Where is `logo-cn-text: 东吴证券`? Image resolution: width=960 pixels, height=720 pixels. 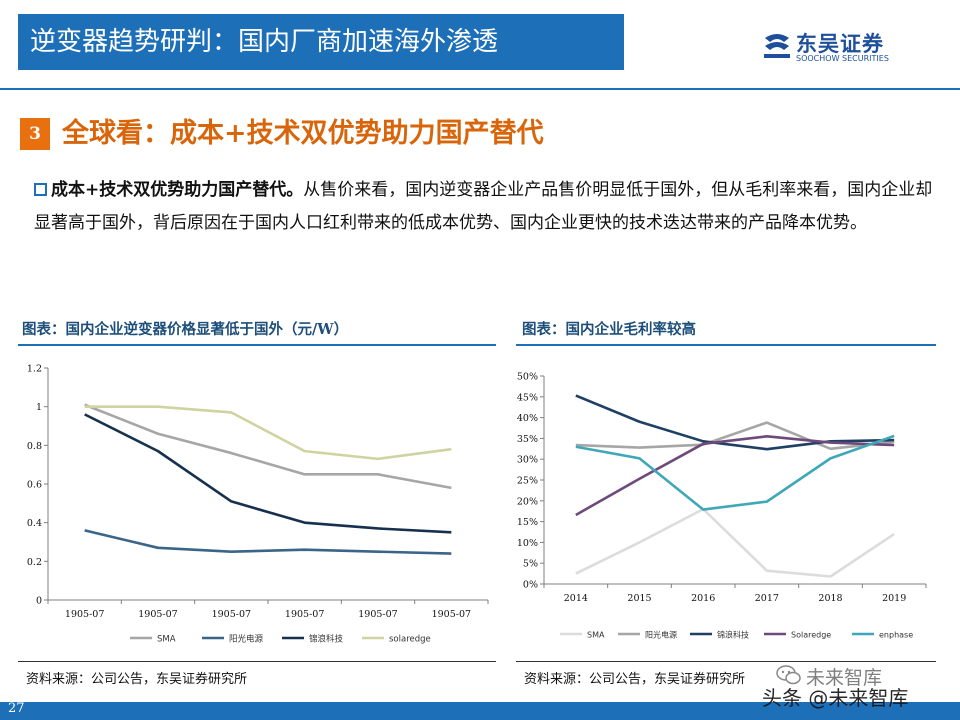 logo-cn-text: 东吴证券 is located at coordinates (840, 44).